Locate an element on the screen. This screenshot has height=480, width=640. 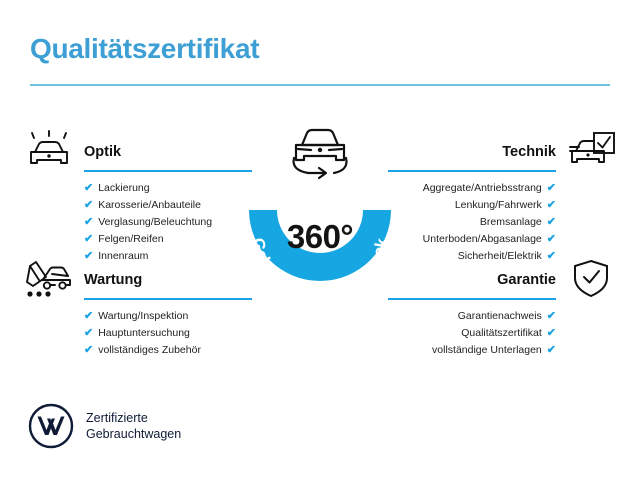
list-item: Bremsanlage ✔ is located at coordinates (489, 222).